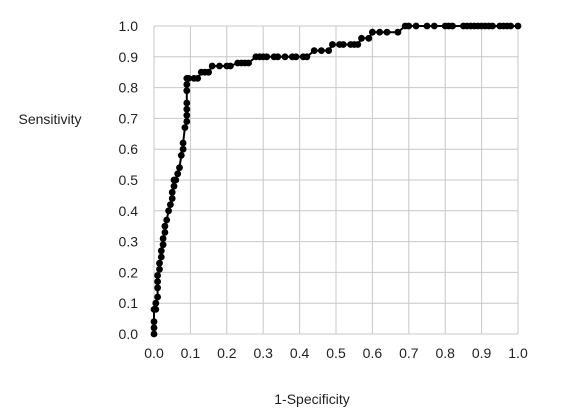  Describe the element at coordinates (129, 149) in the screenshot. I see `y-tick-label: 0.6` at that location.